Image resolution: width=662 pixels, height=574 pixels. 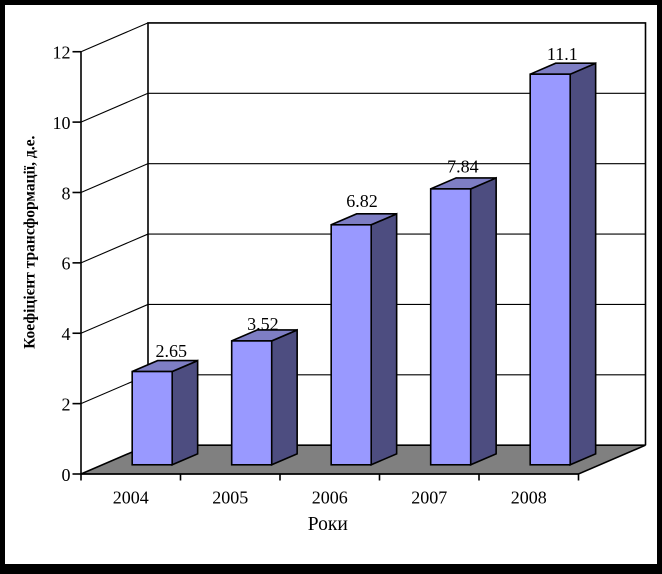 What do you see at coordinates (66, 193) in the screenshot?
I see `svg-text: 8` at bounding box center [66, 193].